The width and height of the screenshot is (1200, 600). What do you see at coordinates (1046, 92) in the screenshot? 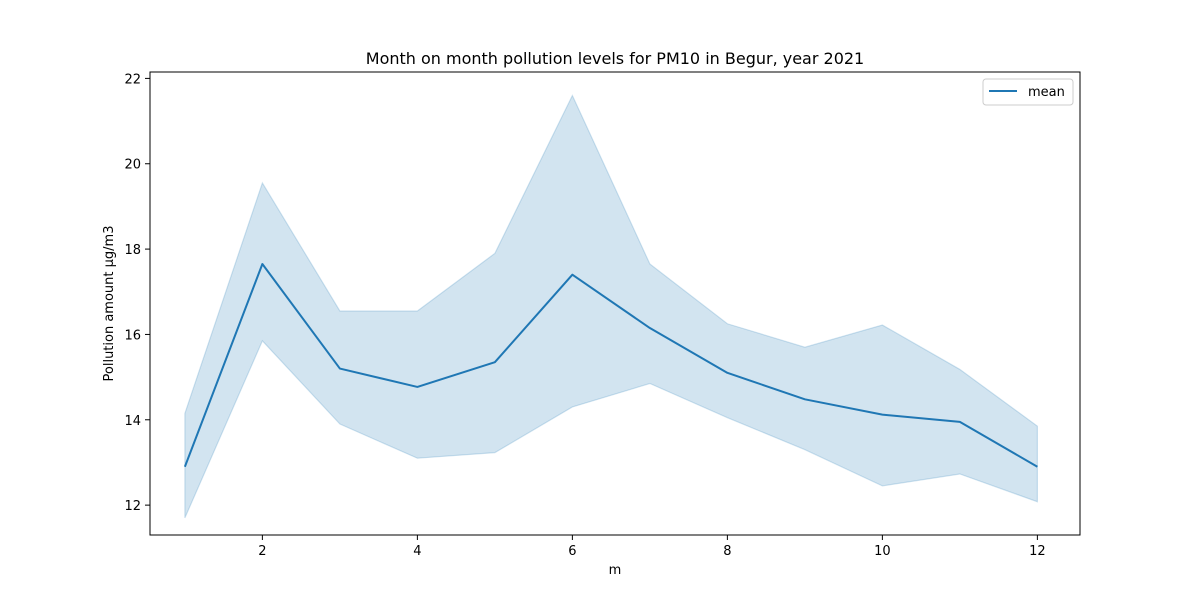
I see `legend-label-mean: mean` at bounding box center [1046, 92].